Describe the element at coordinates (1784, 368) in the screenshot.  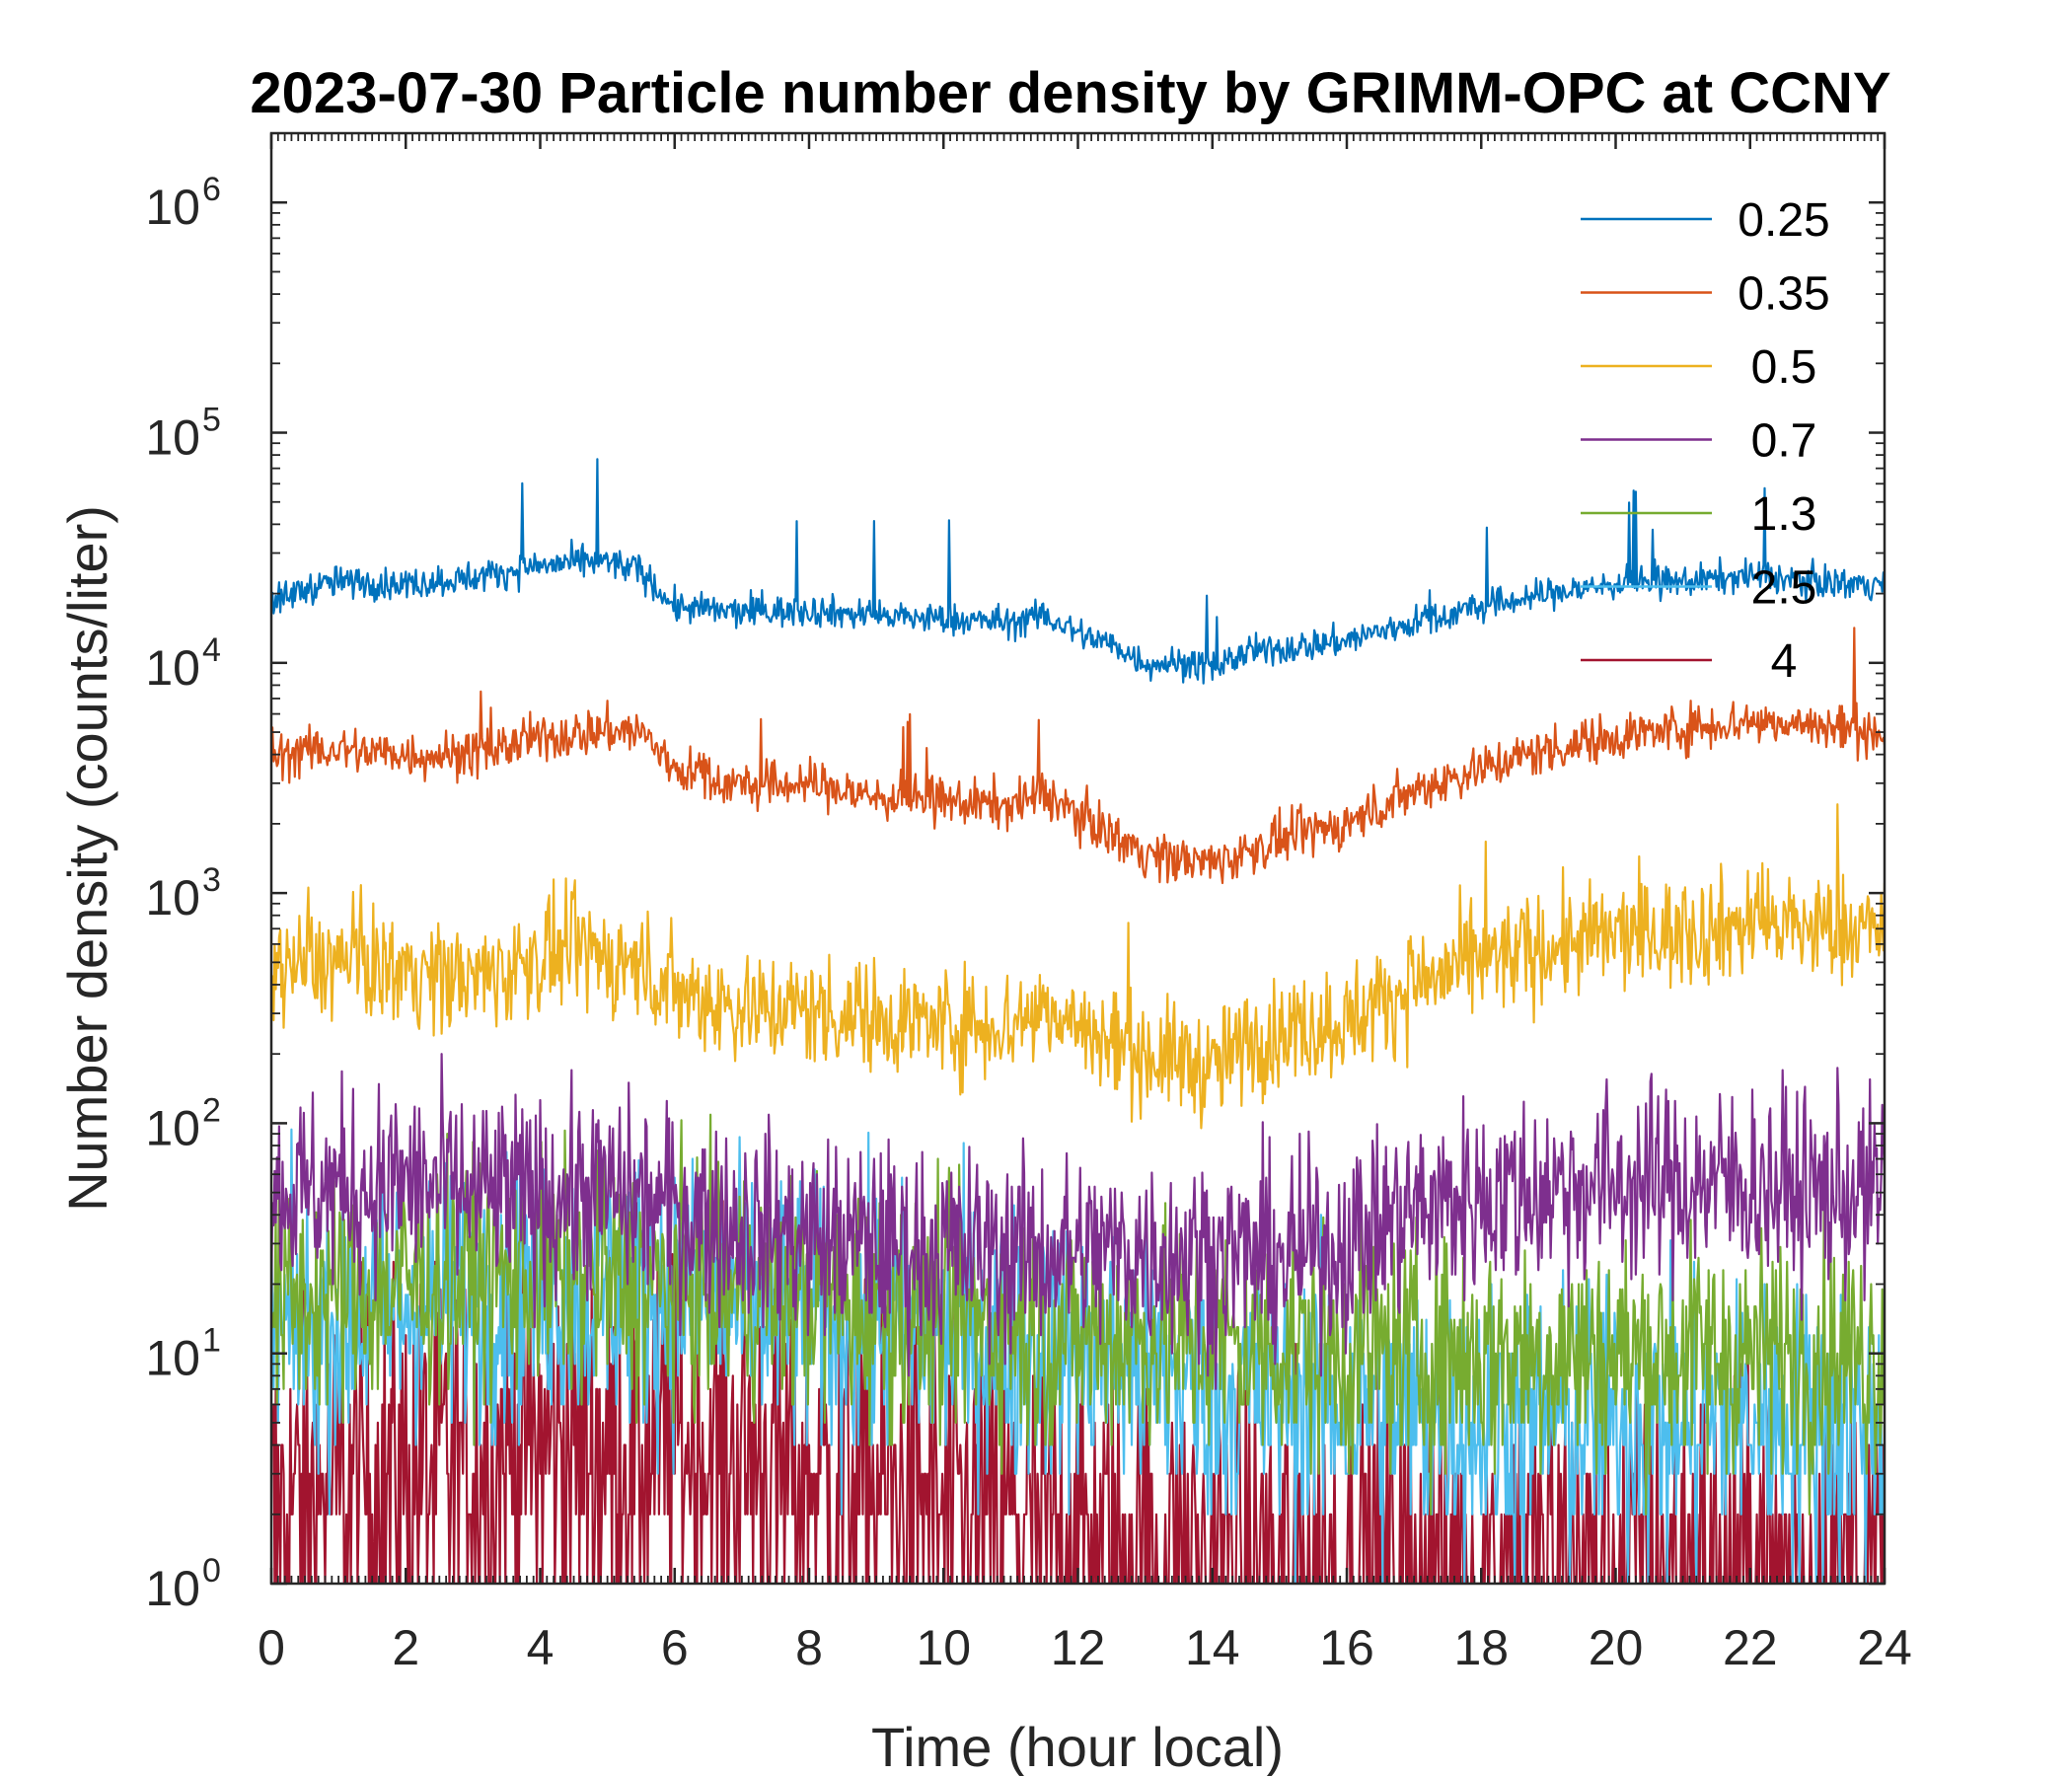
I see `legend-label-0-5: 0.5` at that location.